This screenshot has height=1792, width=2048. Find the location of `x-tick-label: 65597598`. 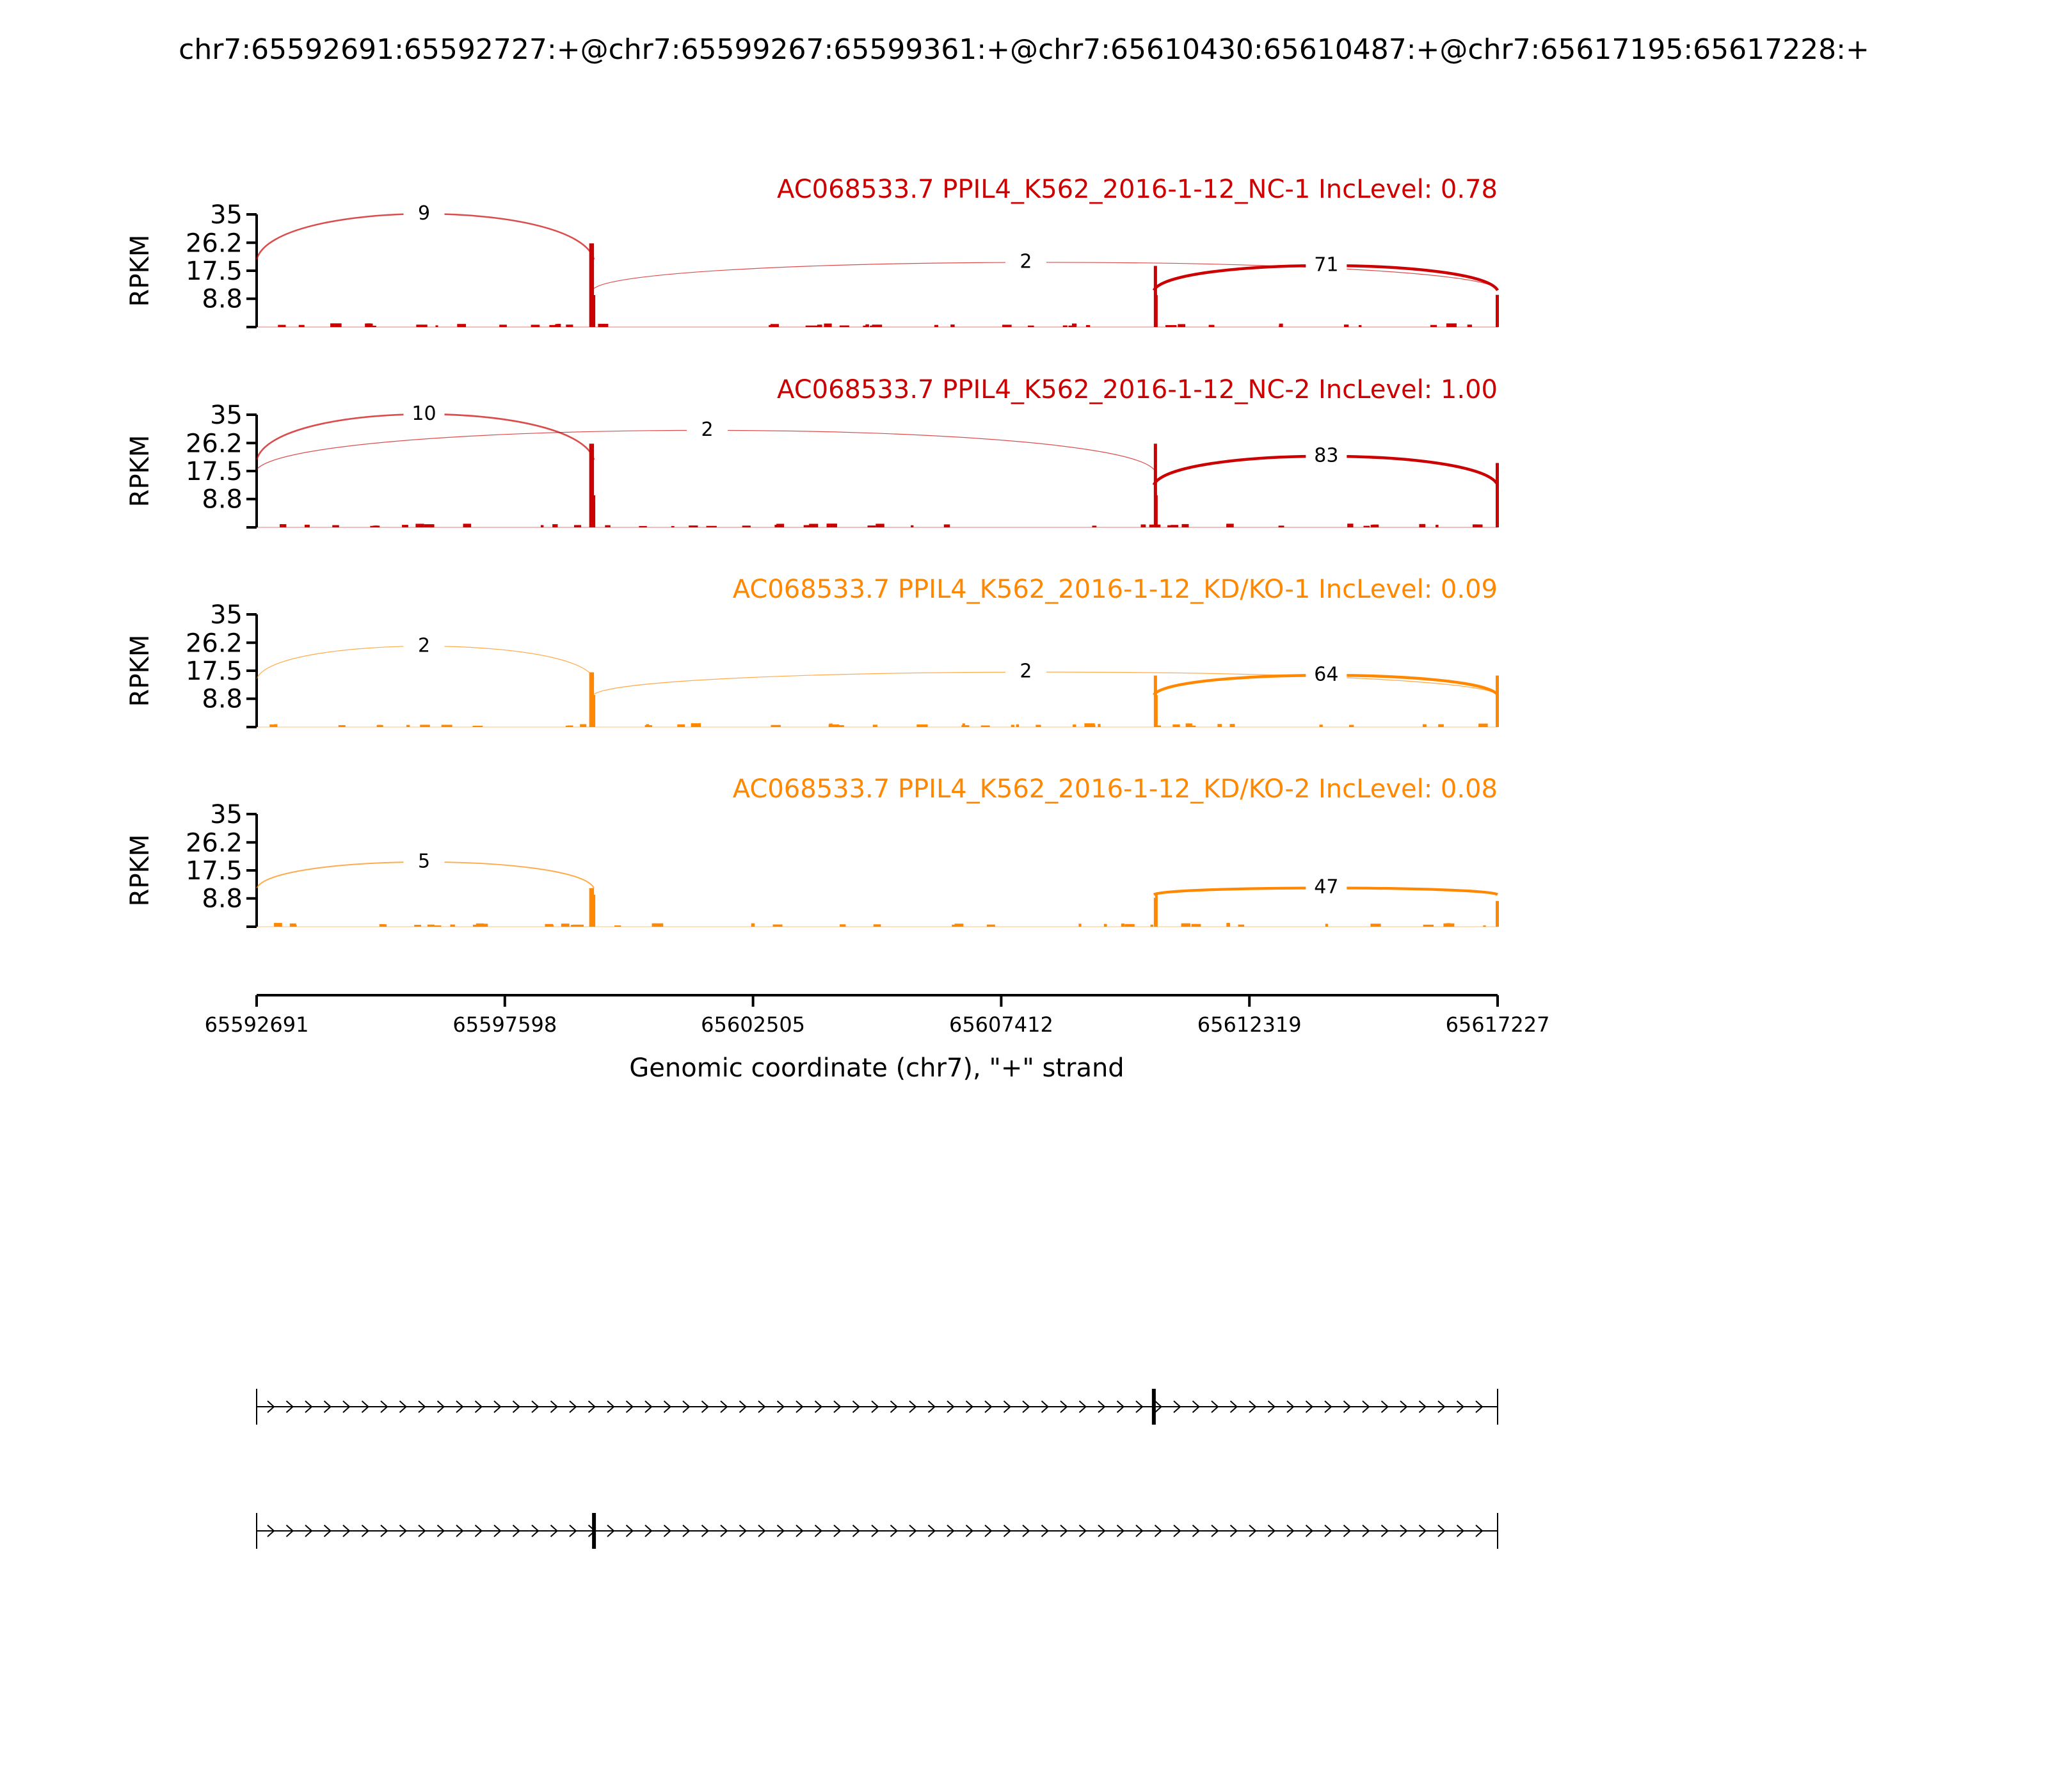

x-tick-label: 65597598 is located at coordinates (504, 1024).